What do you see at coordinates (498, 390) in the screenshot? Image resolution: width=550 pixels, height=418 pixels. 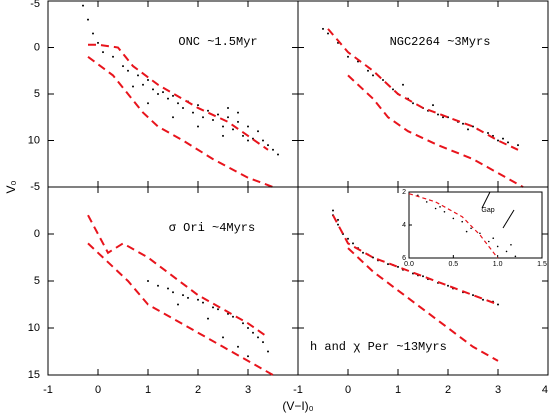 I see `x-tick-label: 3` at bounding box center [498, 390].